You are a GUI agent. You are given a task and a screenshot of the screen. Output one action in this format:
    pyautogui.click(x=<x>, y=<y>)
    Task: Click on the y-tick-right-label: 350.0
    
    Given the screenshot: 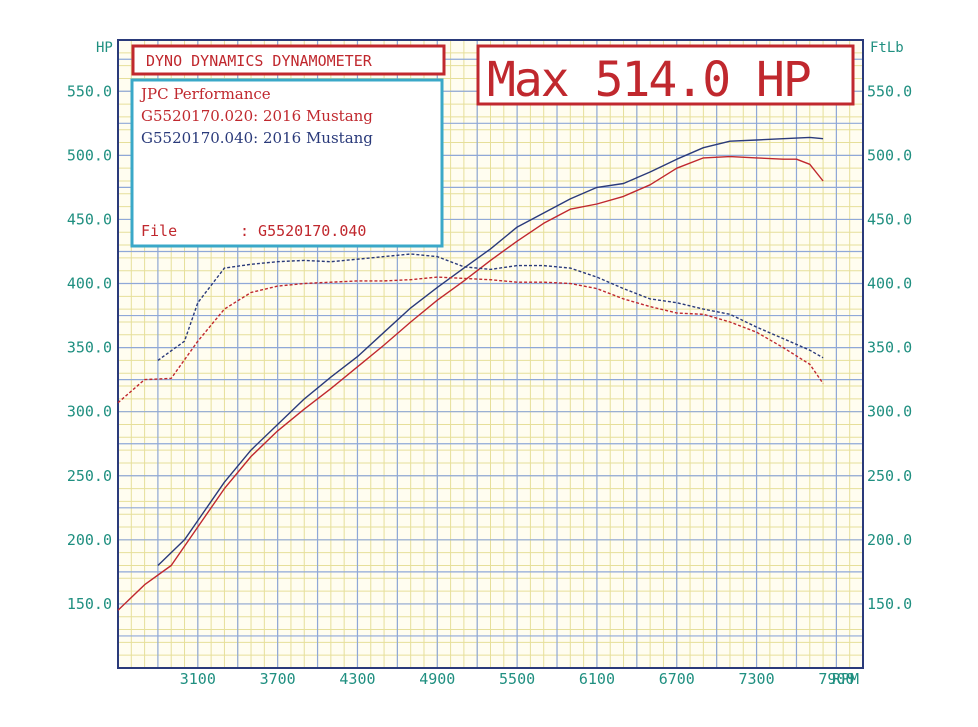 What is the action you would take?
    pyautogui.click(x=889, y=348)
    